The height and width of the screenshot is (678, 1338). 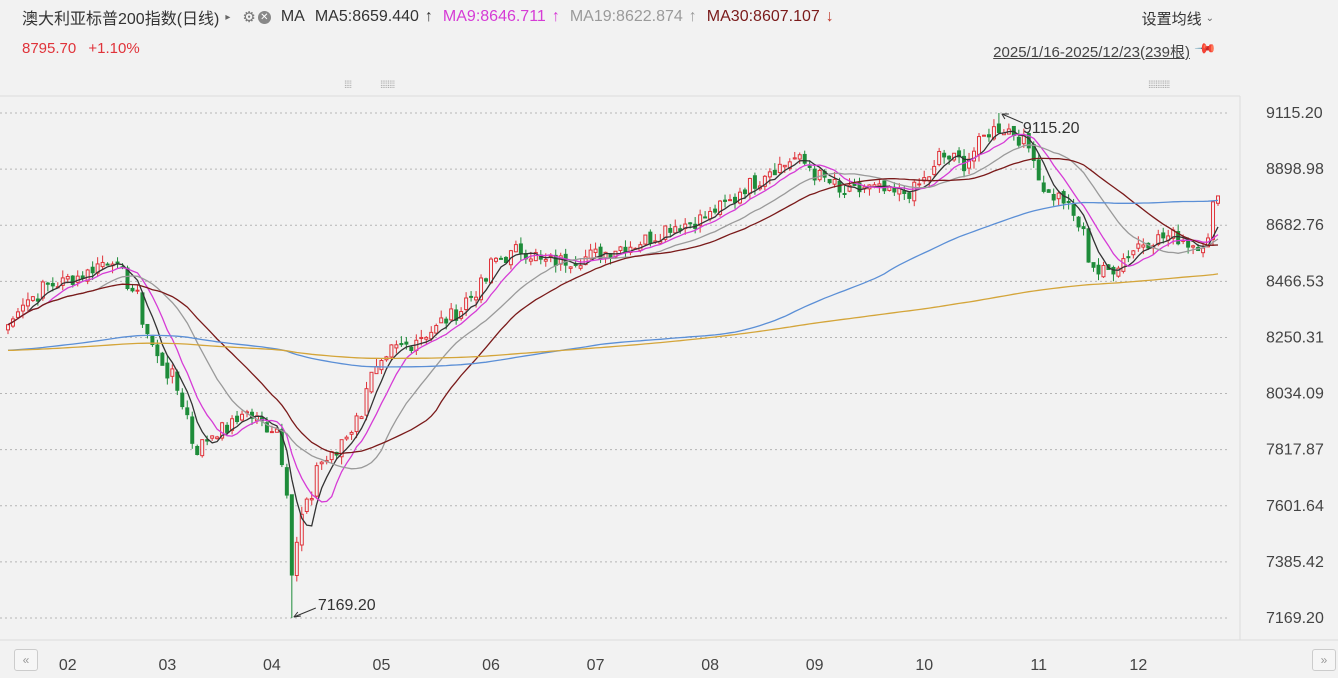 I want to click on ma30-value: MA30:8607.107, so click(x=763, y=16).